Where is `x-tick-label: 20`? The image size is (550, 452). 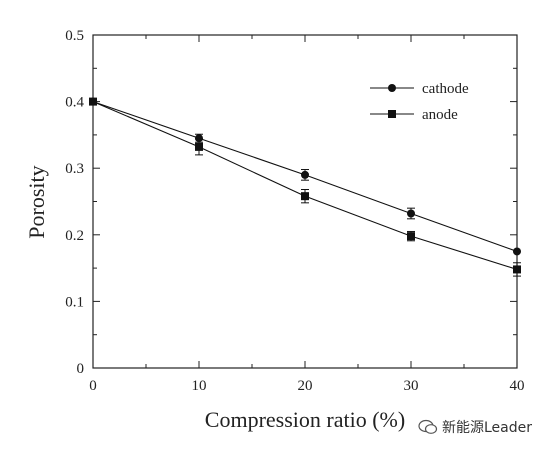
x-tick-label: 20 is located at coordinates (305, 386).